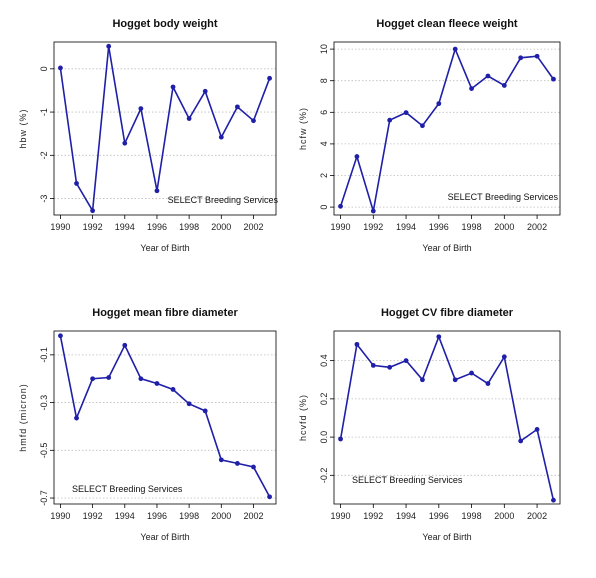 This screenshot has height=578, width=596. What do you see at coordinates (326, 418) in the screenshot?
I see `y-axis: -0.2 0.0 0.2 0.4` at bounding box center [326, 418].